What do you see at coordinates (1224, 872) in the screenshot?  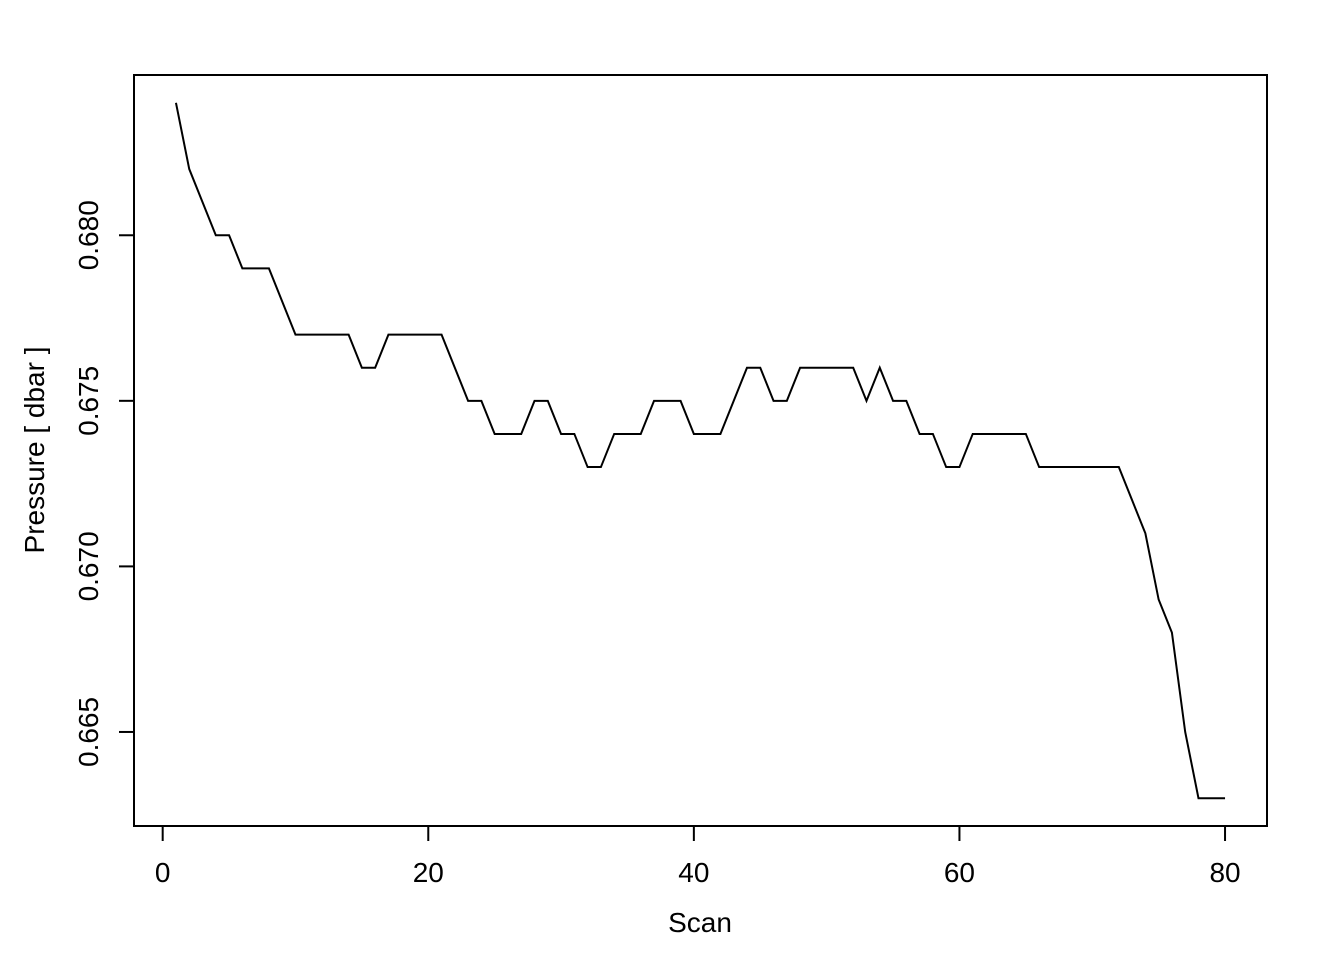 I see `x-tick-label: 80` at bounding box center [1224, 872].